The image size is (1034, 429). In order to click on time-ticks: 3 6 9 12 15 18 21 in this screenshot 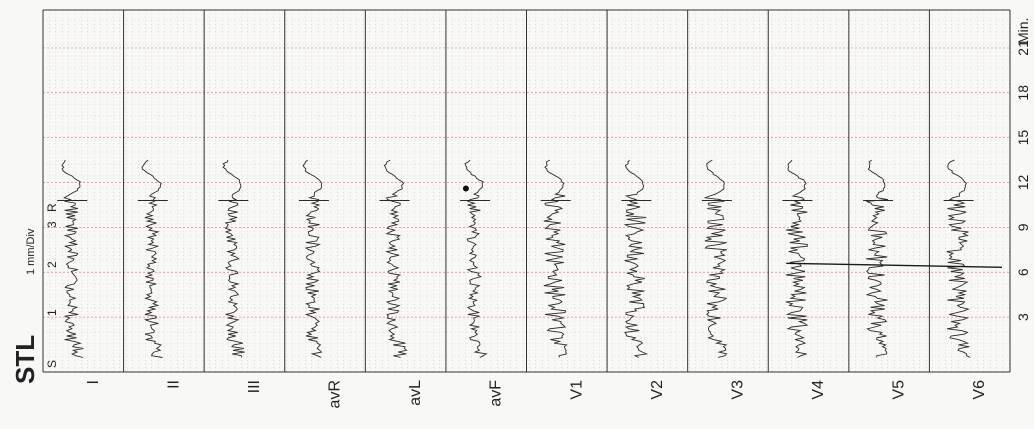, I will do `click(1023, 180)`.